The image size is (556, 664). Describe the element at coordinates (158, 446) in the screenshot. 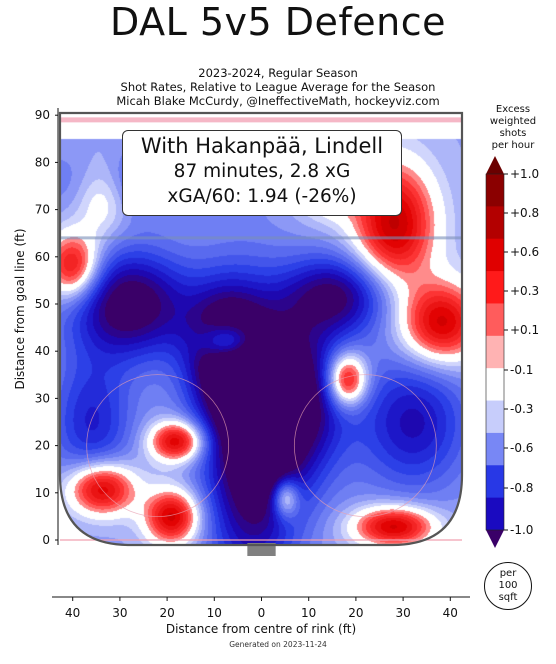

I see `faceoff-circle-left` at that location.